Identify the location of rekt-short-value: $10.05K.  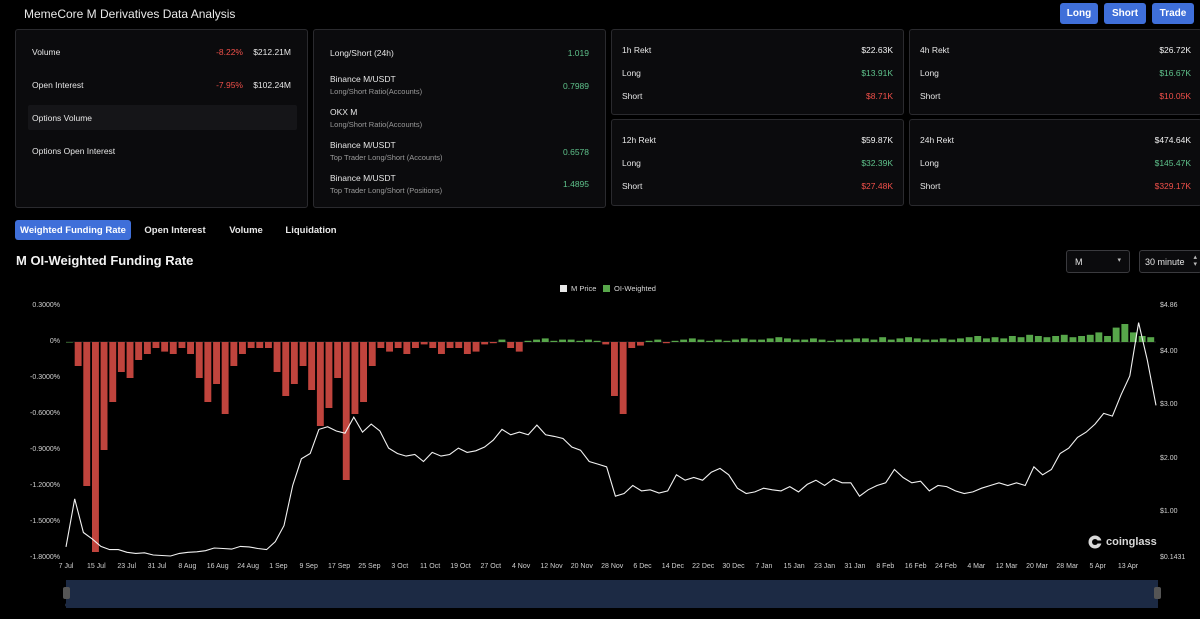
(1175, 96).